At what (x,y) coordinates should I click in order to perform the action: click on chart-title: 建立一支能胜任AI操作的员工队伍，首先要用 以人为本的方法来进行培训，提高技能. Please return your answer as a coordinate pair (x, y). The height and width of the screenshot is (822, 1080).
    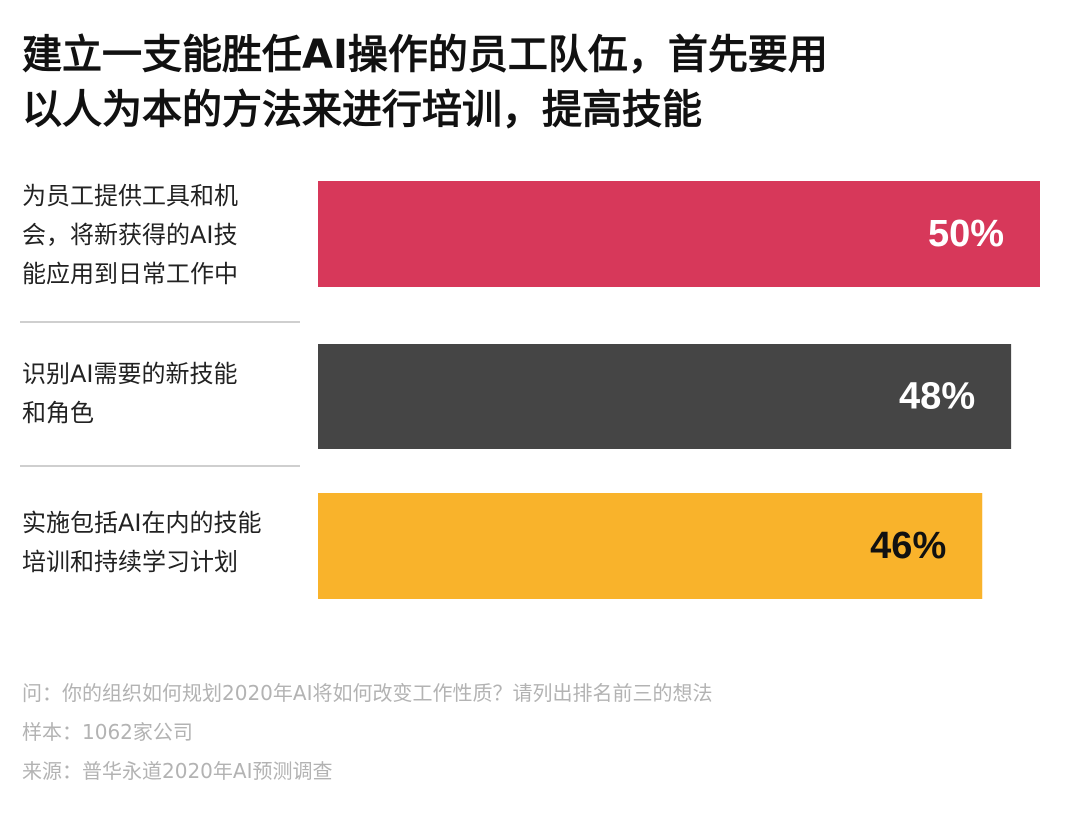
    Looking at the image, I should click on (522, 83).